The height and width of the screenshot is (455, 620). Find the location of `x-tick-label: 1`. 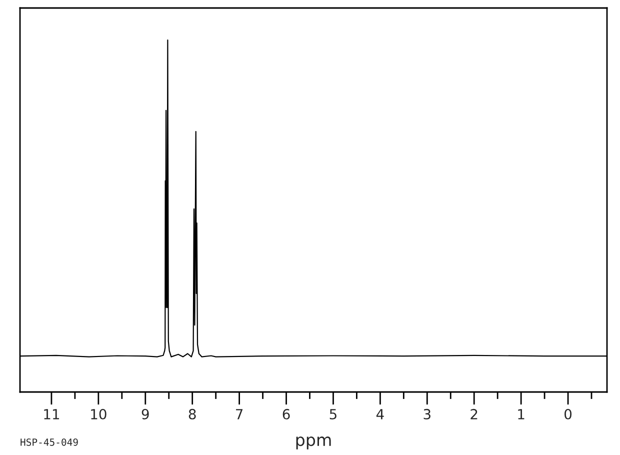

x-tick-label: 1 is located at coordinates (521, 414).